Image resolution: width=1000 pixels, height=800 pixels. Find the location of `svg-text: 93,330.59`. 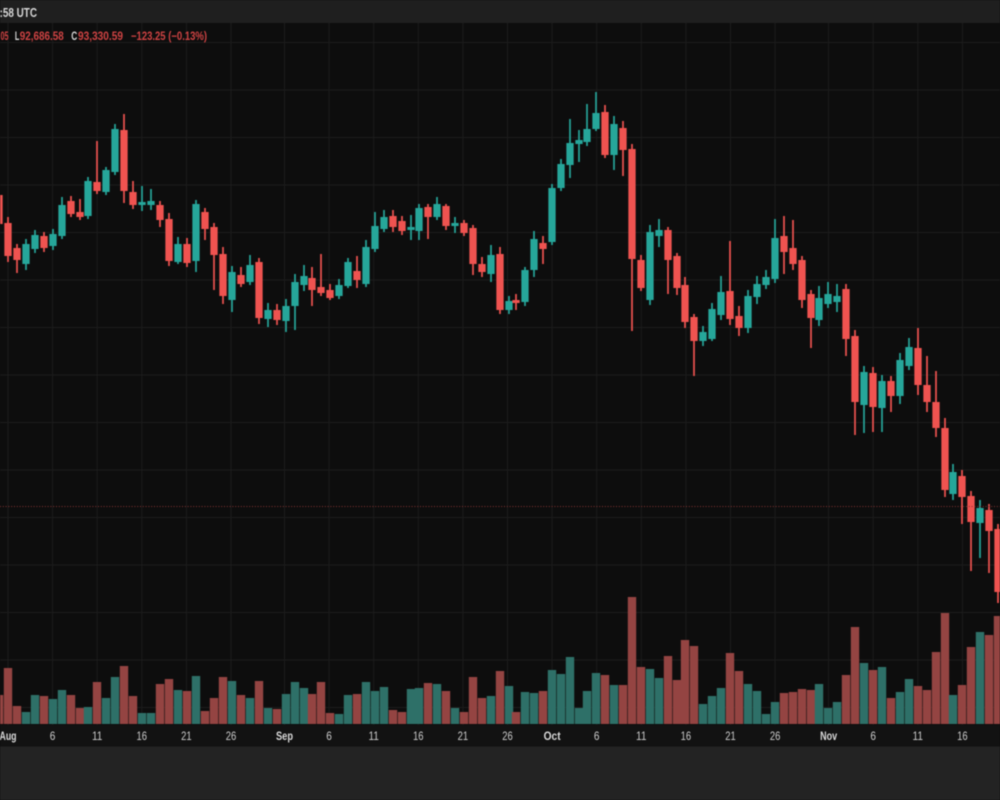

svg-text: 93,330.59 is located at coordinates (100, 36).